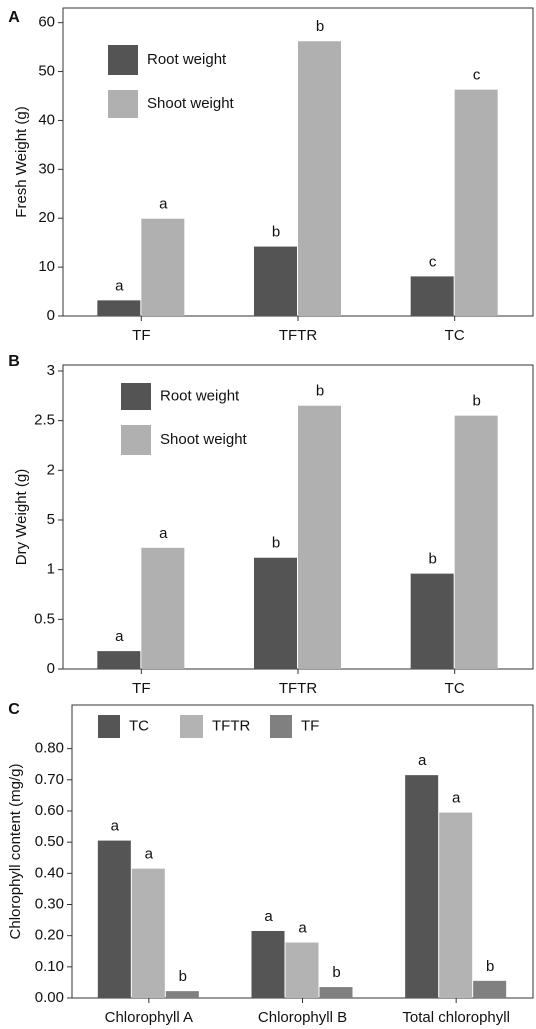 This screenshot has height=1029, width=536. Describe the element at coordinates (14, 709) in the screenshot. I see `panel-label: C` at that location.